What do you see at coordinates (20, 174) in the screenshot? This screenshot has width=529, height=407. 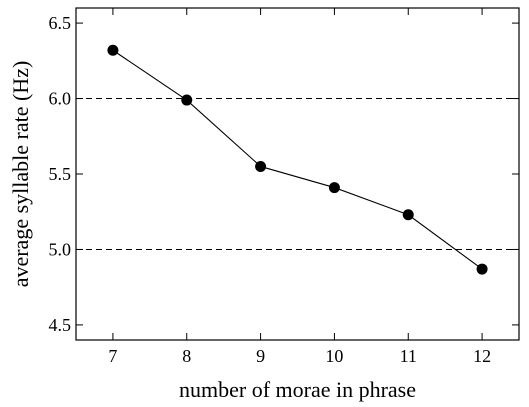 I see `y-axis-label: average syllable rate (Hz)` at bounding box center [20, 174].